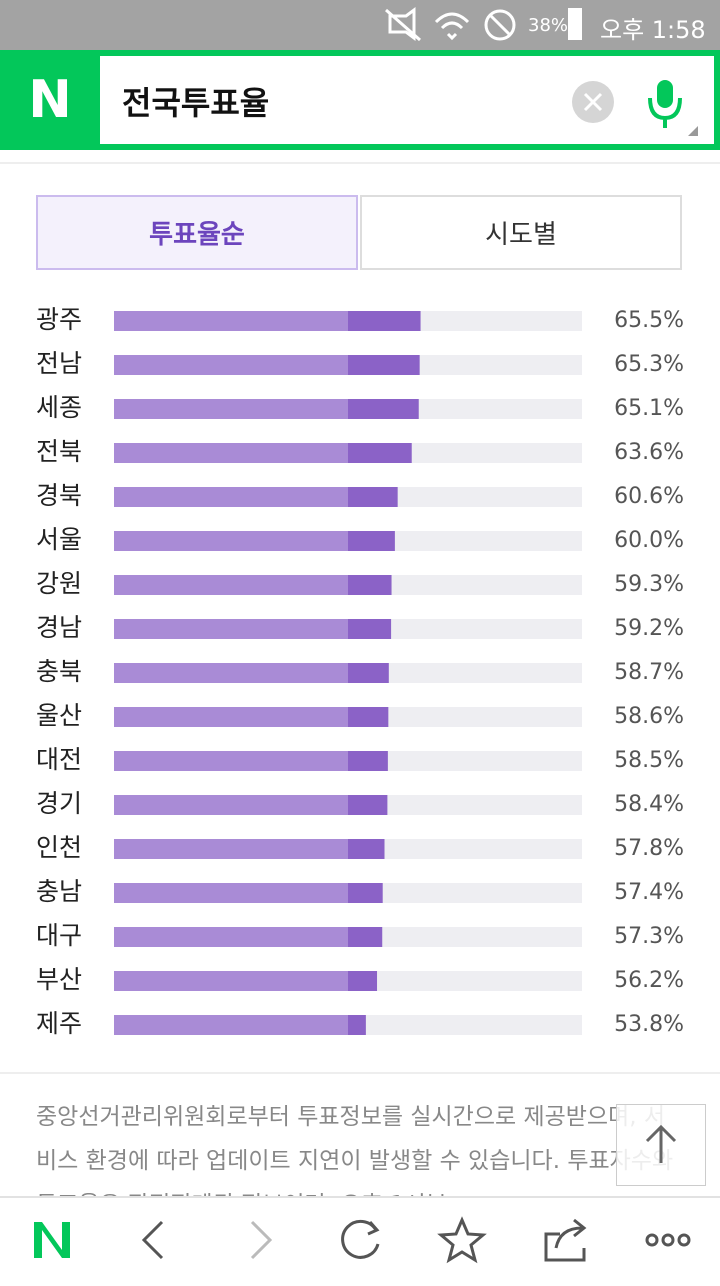 The image size is (720, 1286). Describe the element at coordinates (59, 935) in the screenshot. I see `region-label: 대구` at that location.